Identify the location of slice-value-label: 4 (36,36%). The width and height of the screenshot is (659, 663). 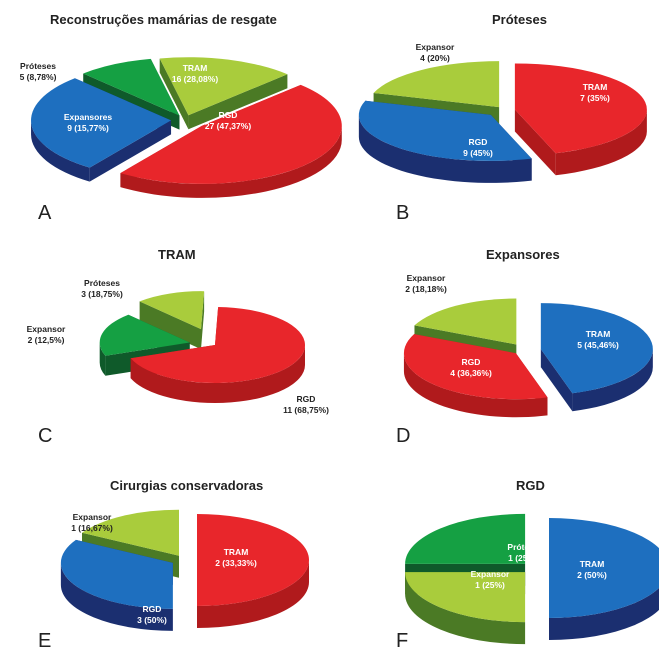
(471, 373).